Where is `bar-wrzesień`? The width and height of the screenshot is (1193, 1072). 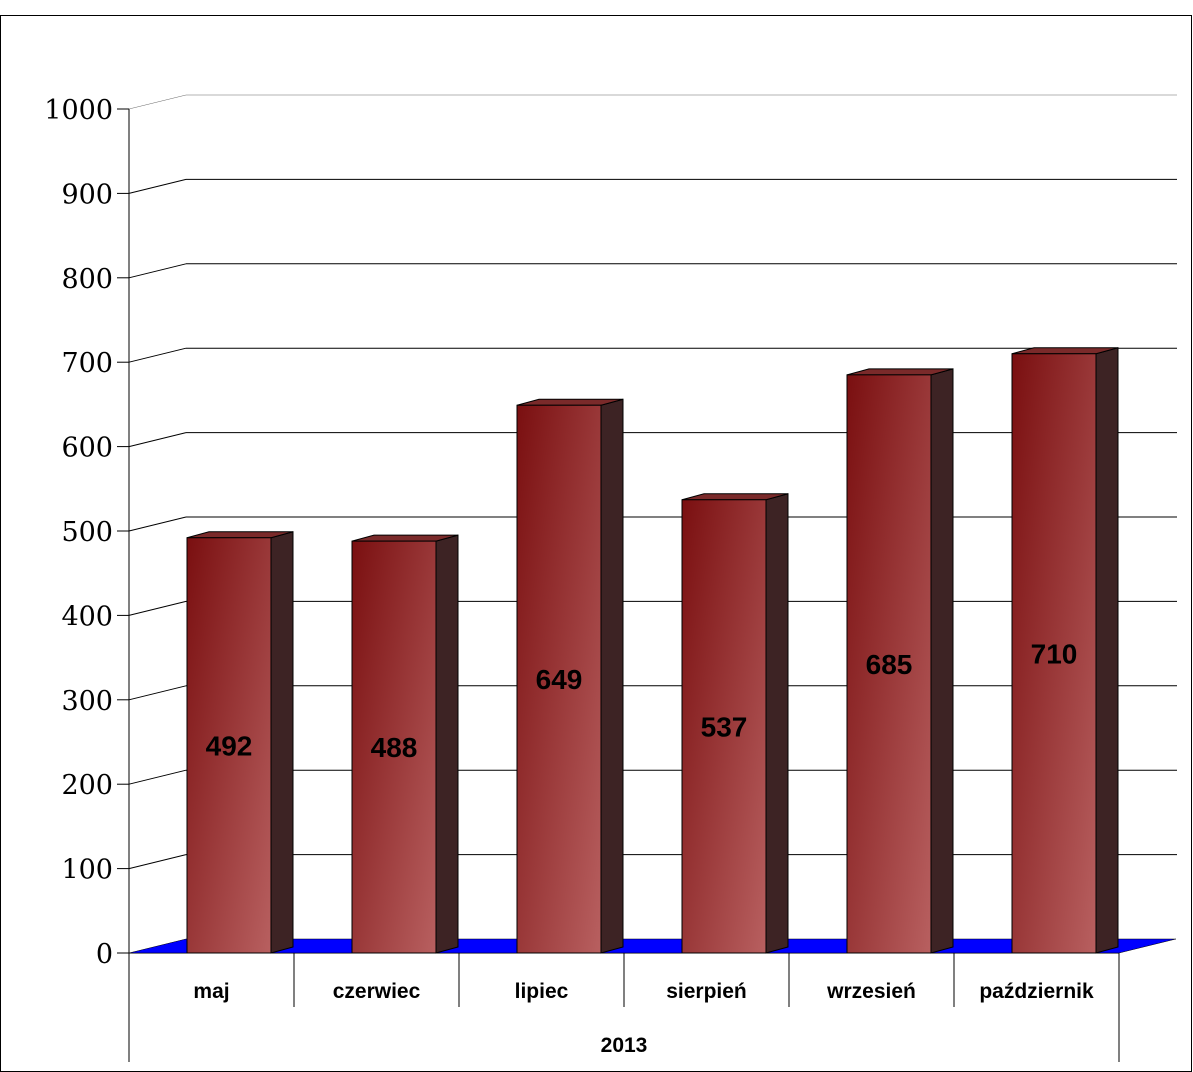 bar-wrzesień is located at coordinates (900, 661).